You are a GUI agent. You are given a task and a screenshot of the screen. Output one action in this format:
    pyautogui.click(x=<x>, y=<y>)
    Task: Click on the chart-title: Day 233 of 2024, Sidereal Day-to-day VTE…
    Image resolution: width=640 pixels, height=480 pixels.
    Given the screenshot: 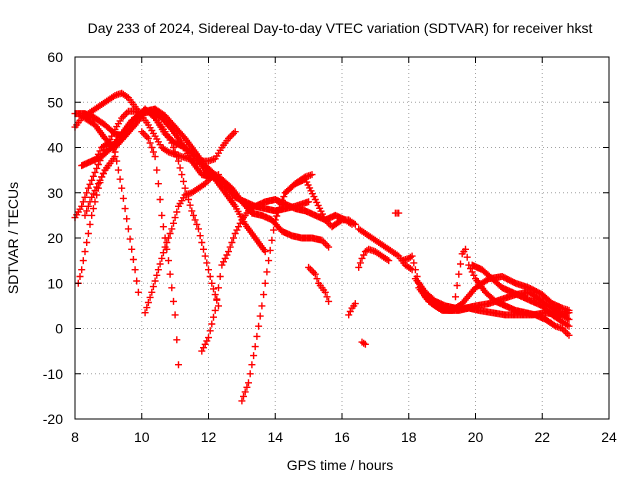 What is the action you would take?
    pyautogui.click(x=340, y=28)
    